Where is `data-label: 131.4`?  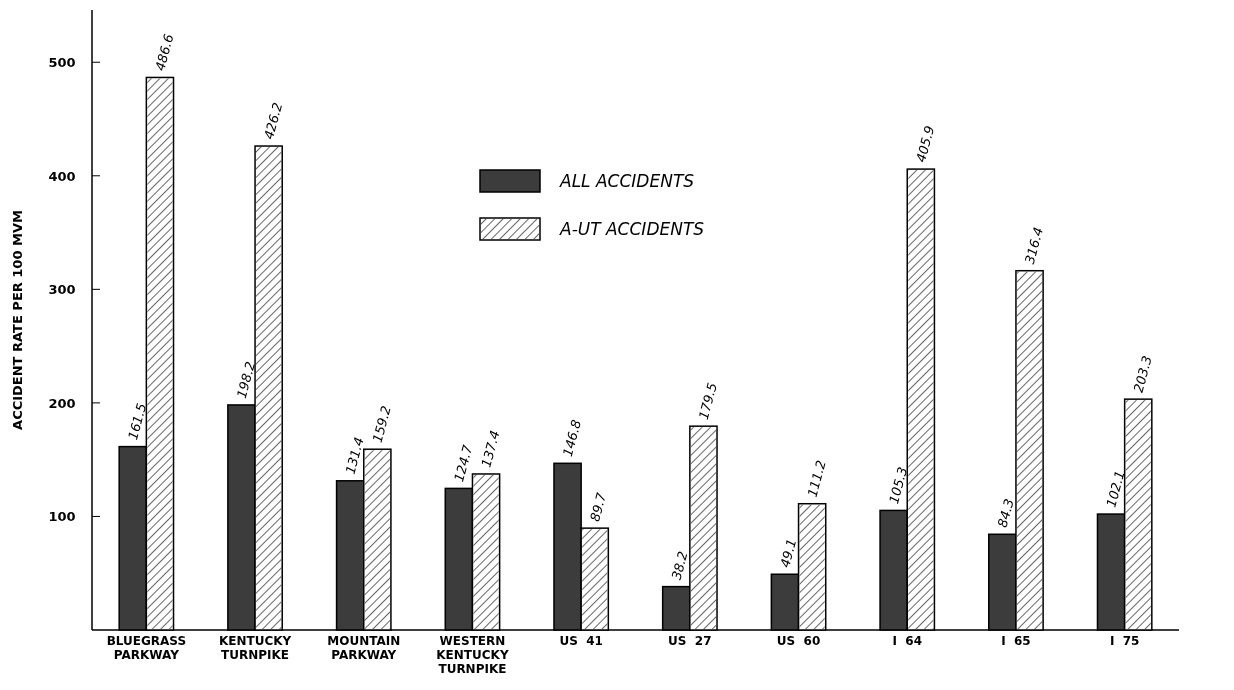
data-label: 131.4 is located at coordinates (354, 455).